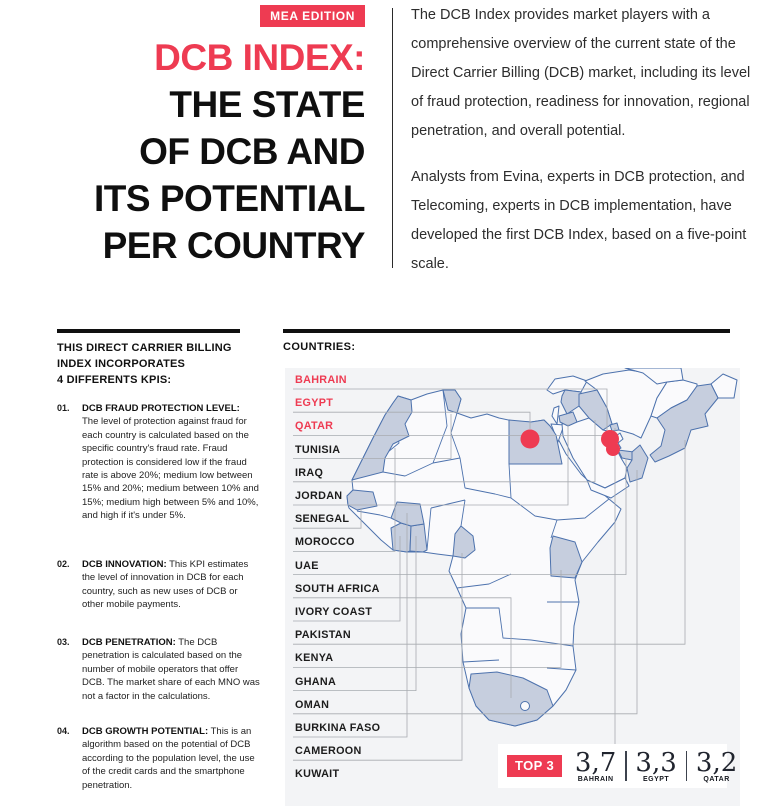 Image resolution: width=776 pixels, height=810 pixels. Describe the element at coordinates (656, 762) in the screenshot. I see `top3-value: 3,3` at that location.